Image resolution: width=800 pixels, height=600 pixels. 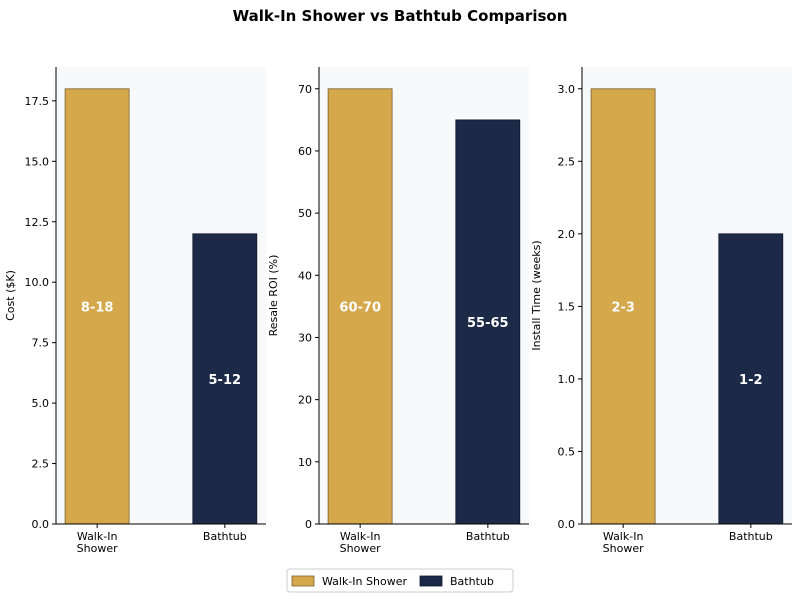 I want to click on y-tick-label: 7.5, so click(x=41, y=343).